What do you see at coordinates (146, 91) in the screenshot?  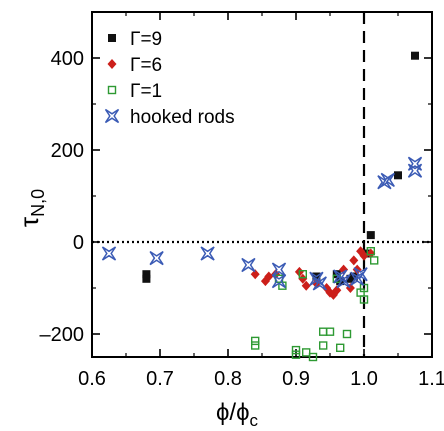 I see `legend-label: Γ=1` at bounding box center [146, 91].